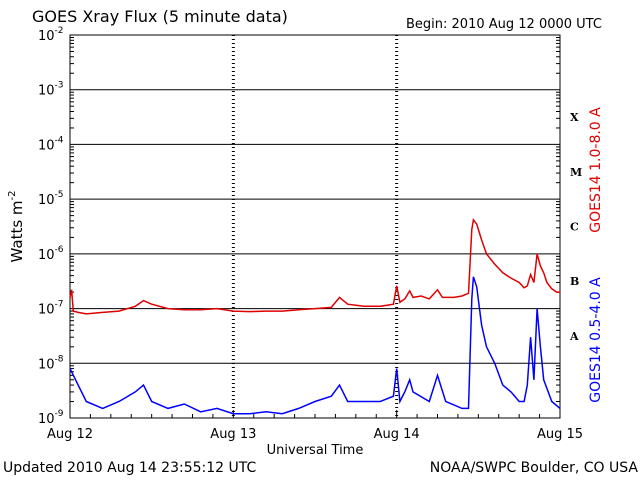 The height and width of the screenshot is (480, 640). I want to click on y-tick-label-exponent: -7, so click(59, 305).